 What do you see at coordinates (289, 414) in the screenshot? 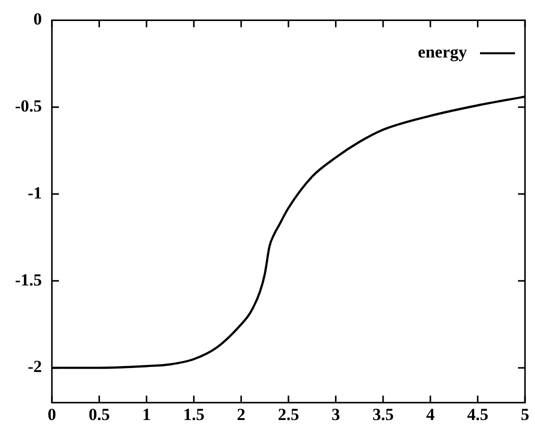
I see `x-tick-label: 2.5` at bounding box center [289, 414].